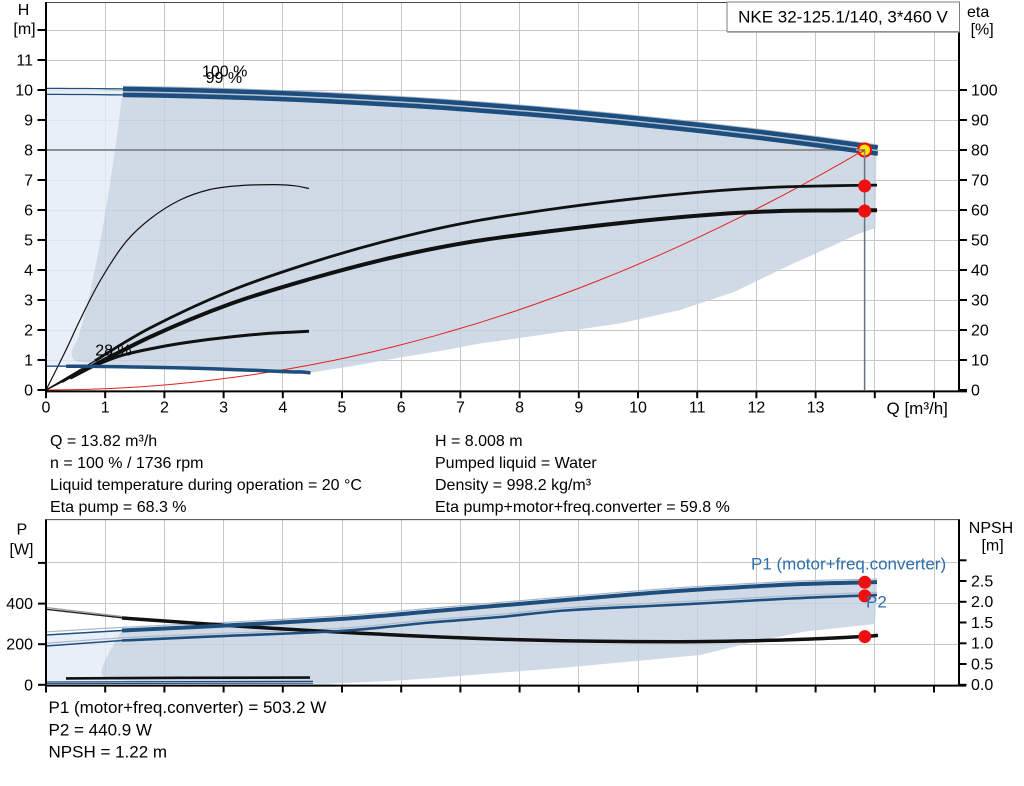 This screenshot has width=1024, height=786. What do you see at coordinates (113, 350) in the screenshot?
I see `svg-text: 28 %` at bounding box center [113, 350].